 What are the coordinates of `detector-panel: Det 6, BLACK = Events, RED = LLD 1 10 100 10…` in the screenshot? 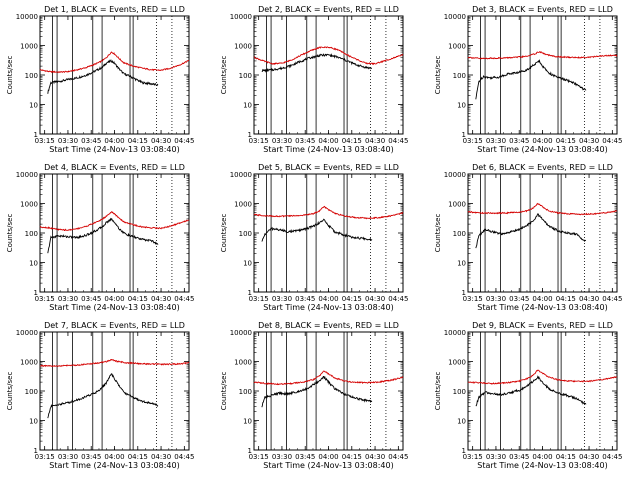 It's located at (528, 237).